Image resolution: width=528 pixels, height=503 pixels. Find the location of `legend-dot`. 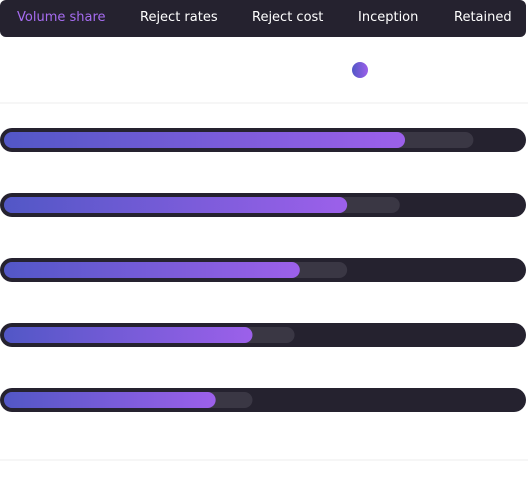

legend-dot is located at coordinates (360, 70).